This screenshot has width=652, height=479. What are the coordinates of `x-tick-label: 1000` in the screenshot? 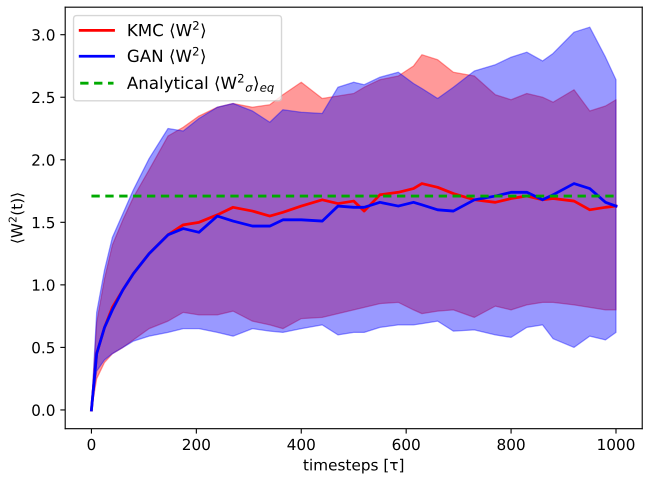 It's located at (616, 444).